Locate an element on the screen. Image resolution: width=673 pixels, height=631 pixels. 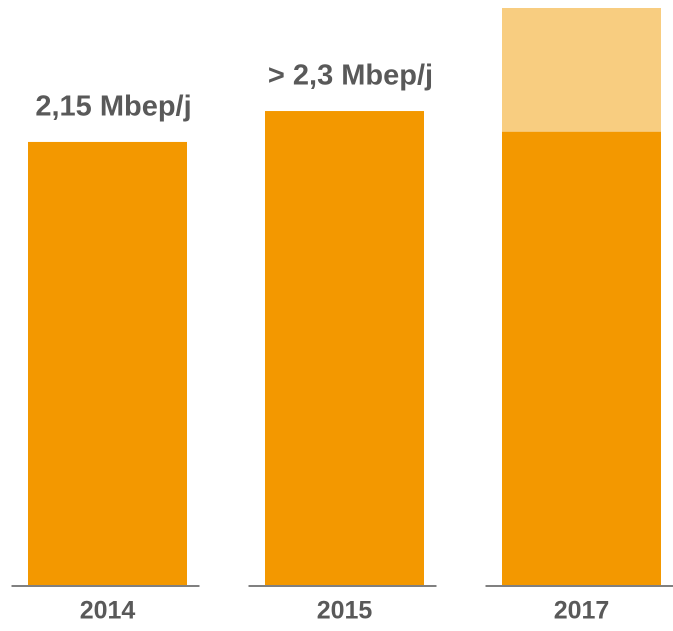
x-tick-label: 2017 is located at coordinates (582, 611).